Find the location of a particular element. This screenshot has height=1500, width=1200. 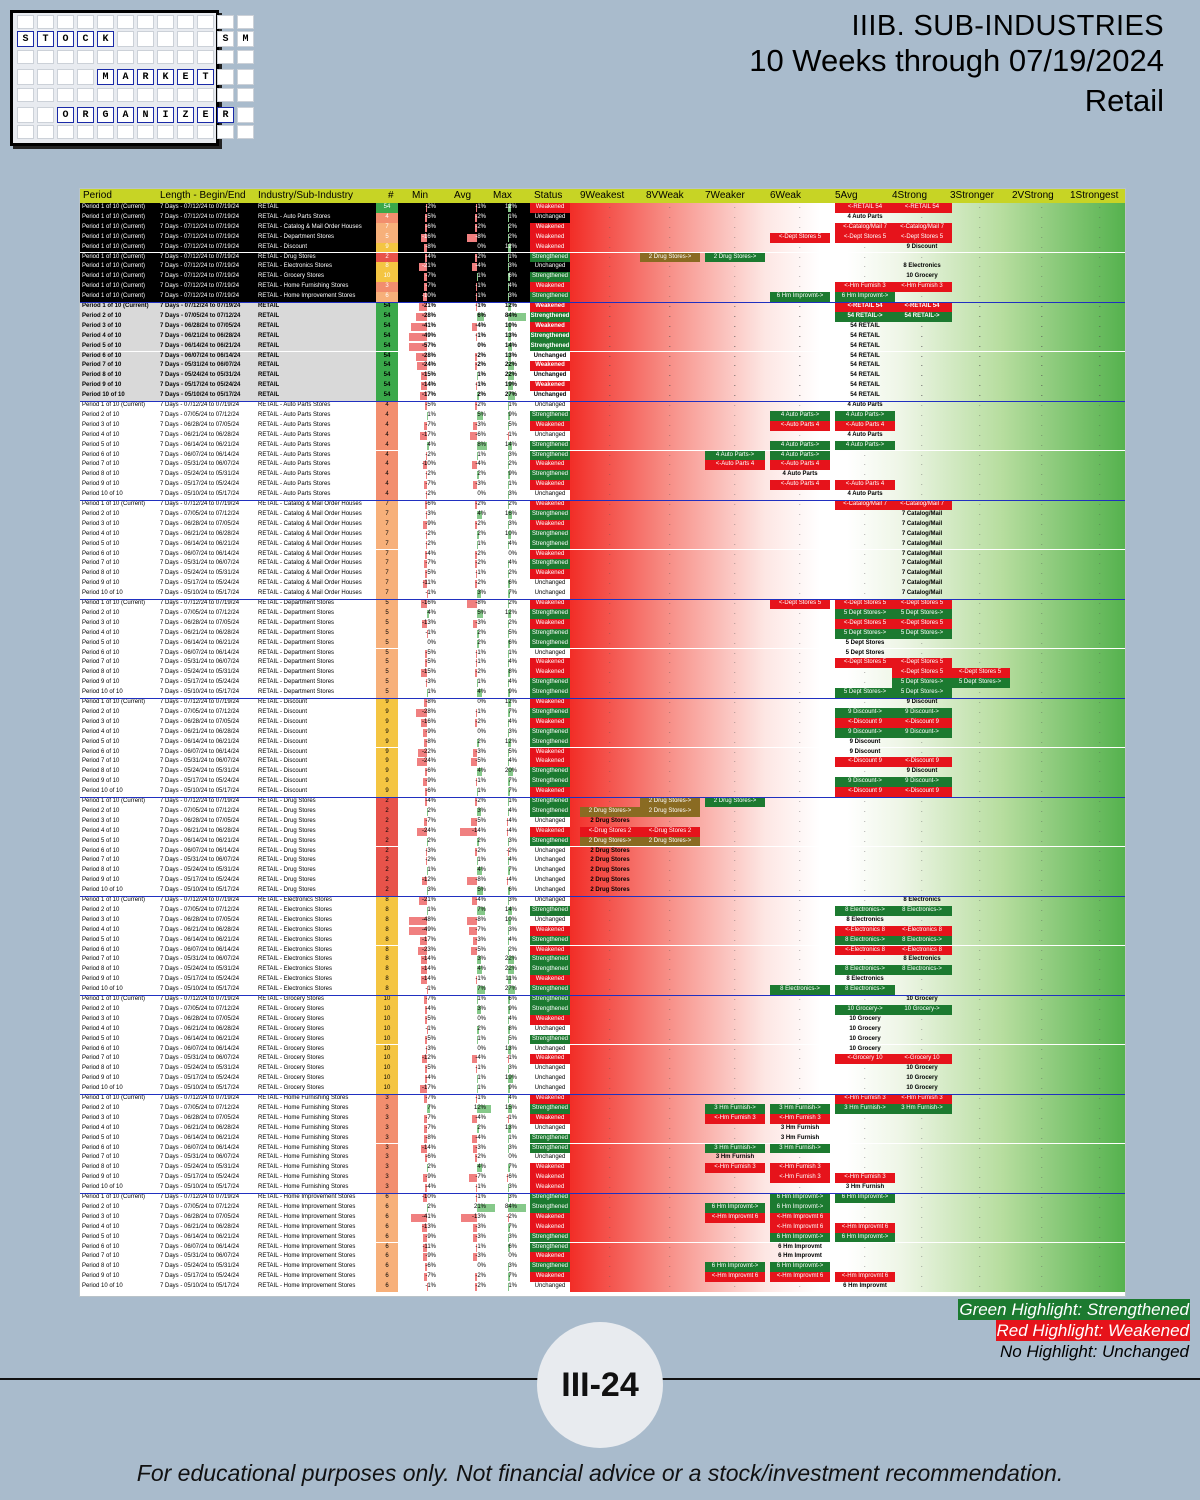

period-cell: Period 10 of 10 is located at coordinates (102, 989).